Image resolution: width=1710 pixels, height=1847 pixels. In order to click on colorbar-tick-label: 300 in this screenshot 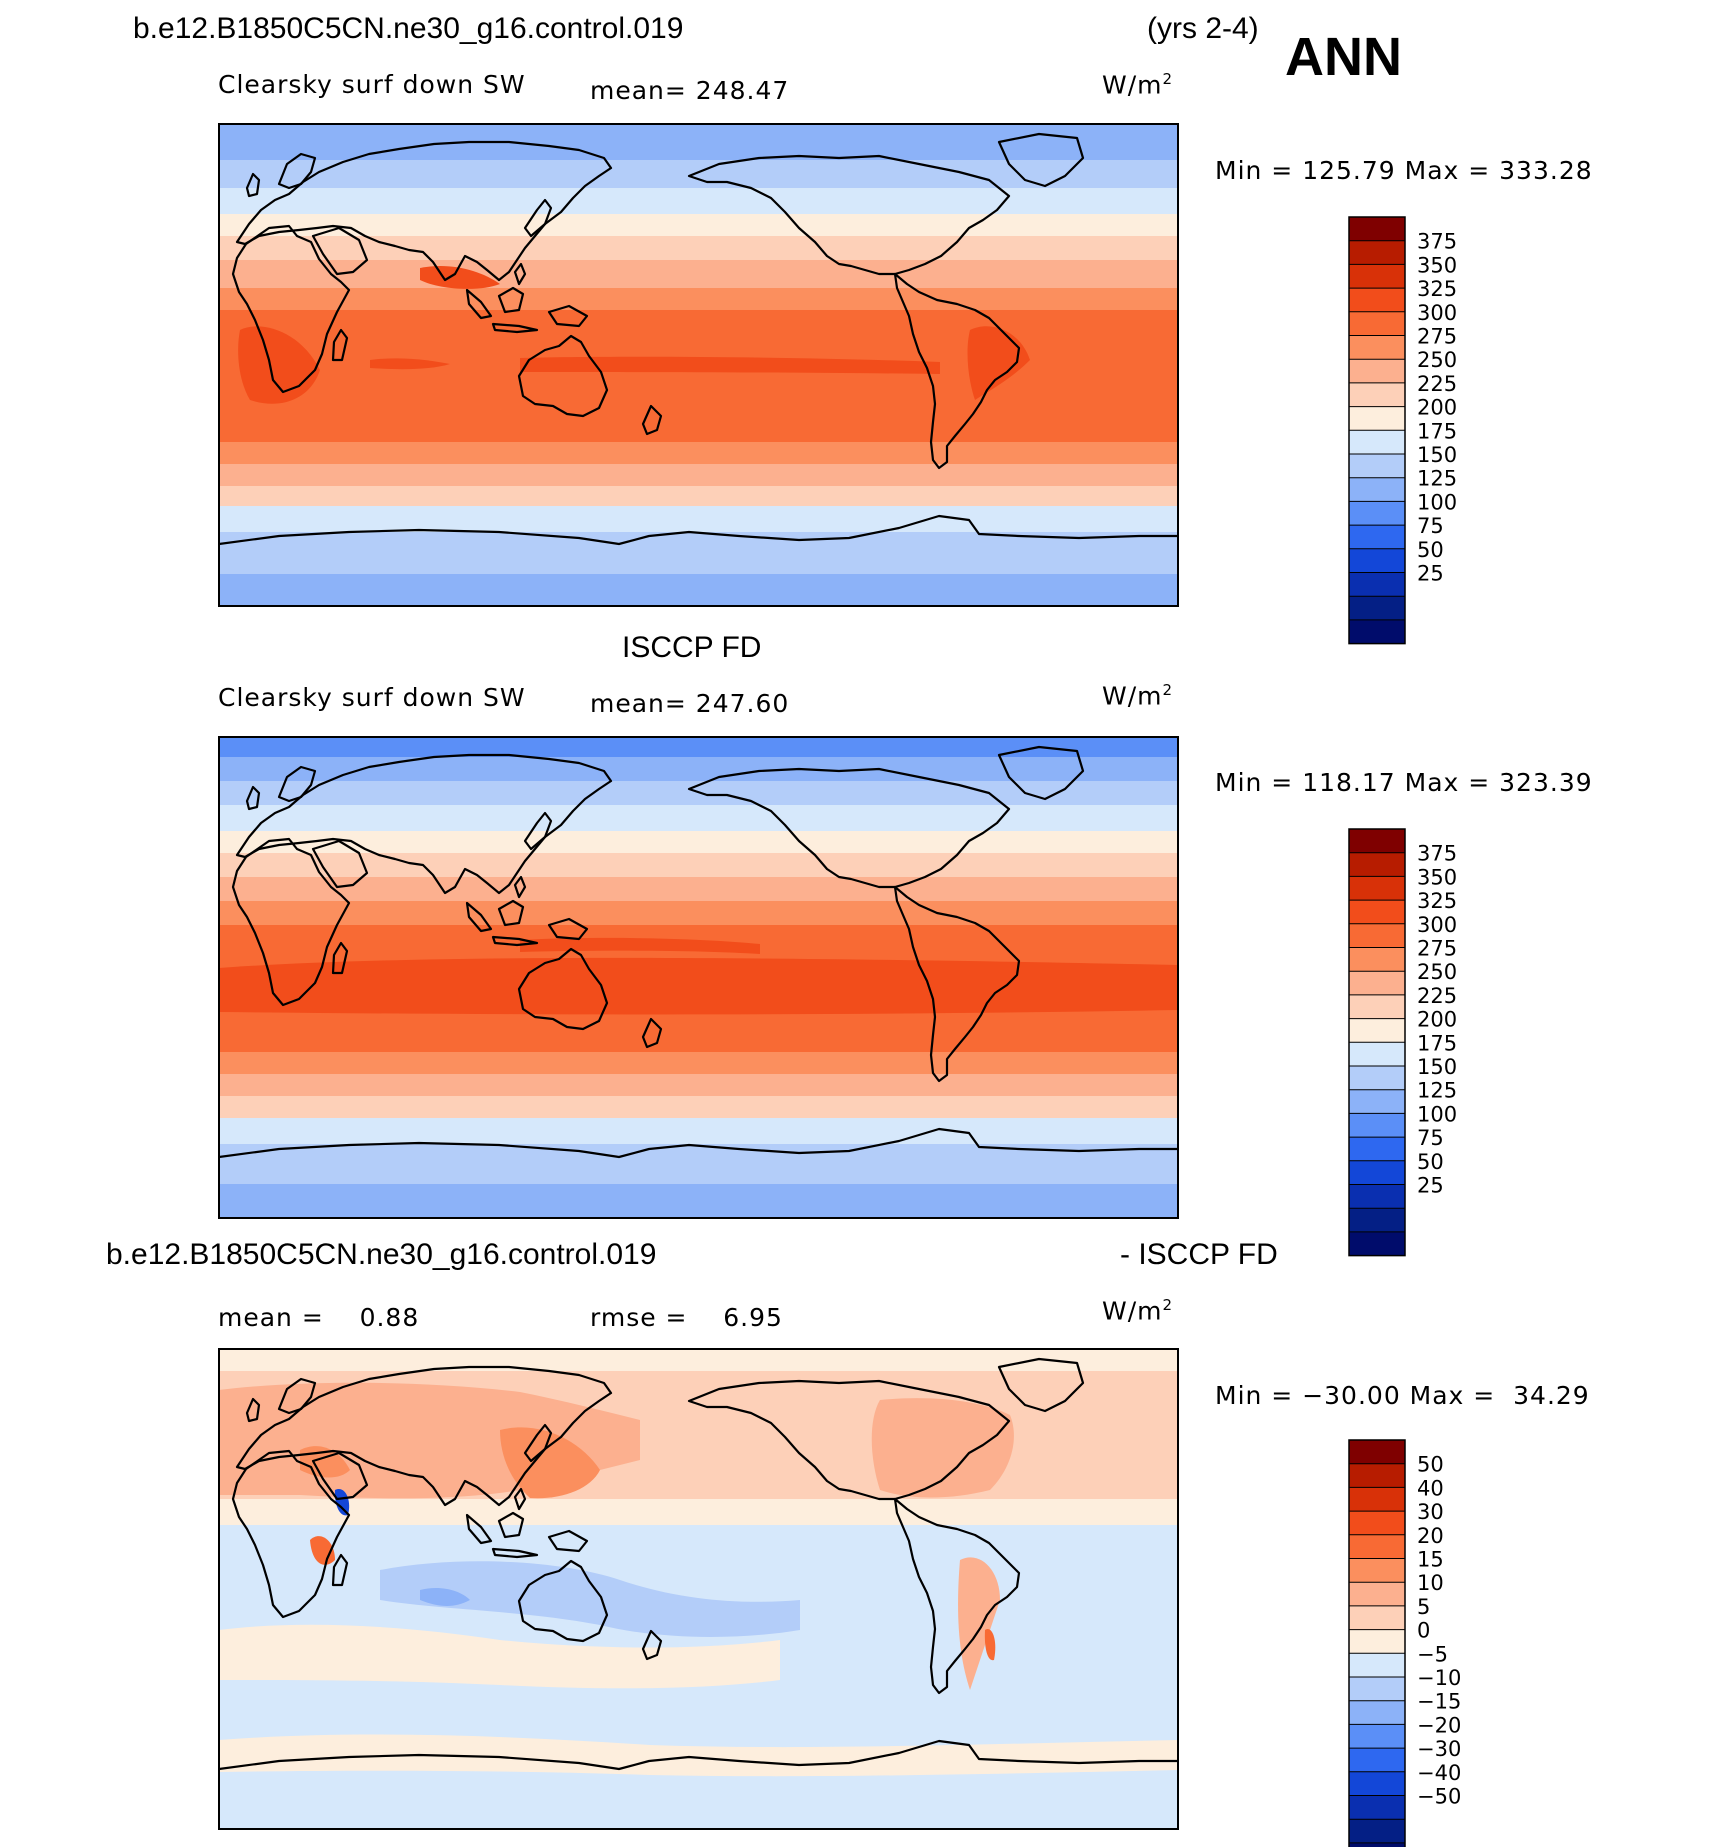, I will do `click(1437, 313)`.